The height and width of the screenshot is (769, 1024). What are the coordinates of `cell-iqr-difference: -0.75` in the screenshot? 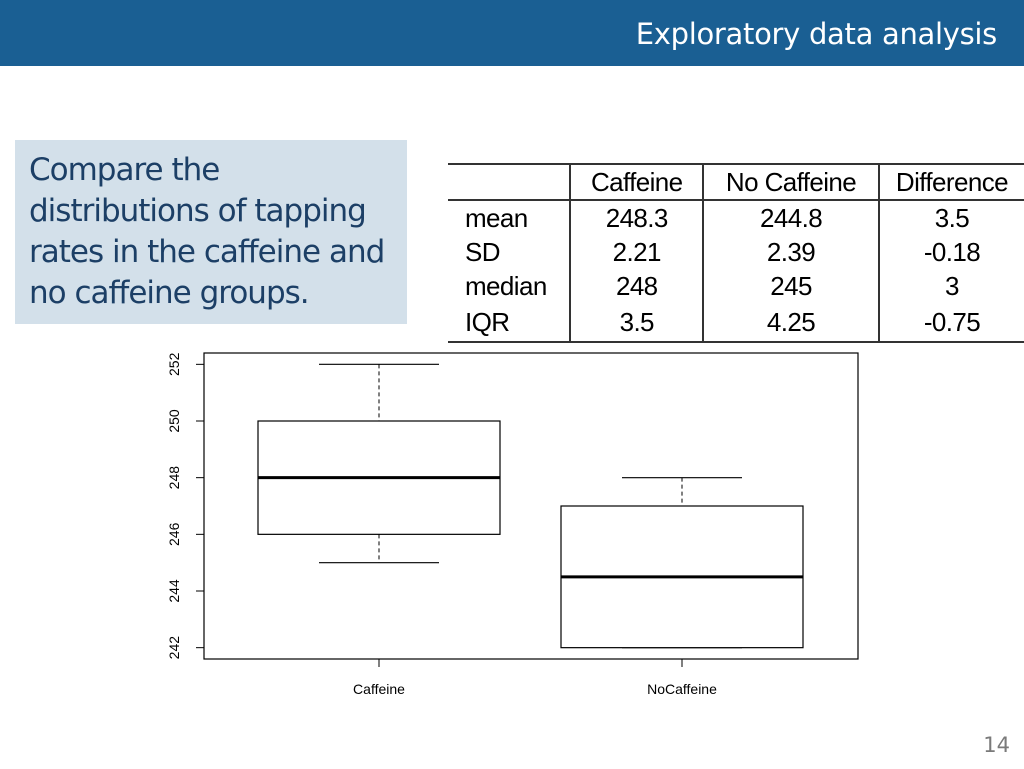 It's located at (951, 323).